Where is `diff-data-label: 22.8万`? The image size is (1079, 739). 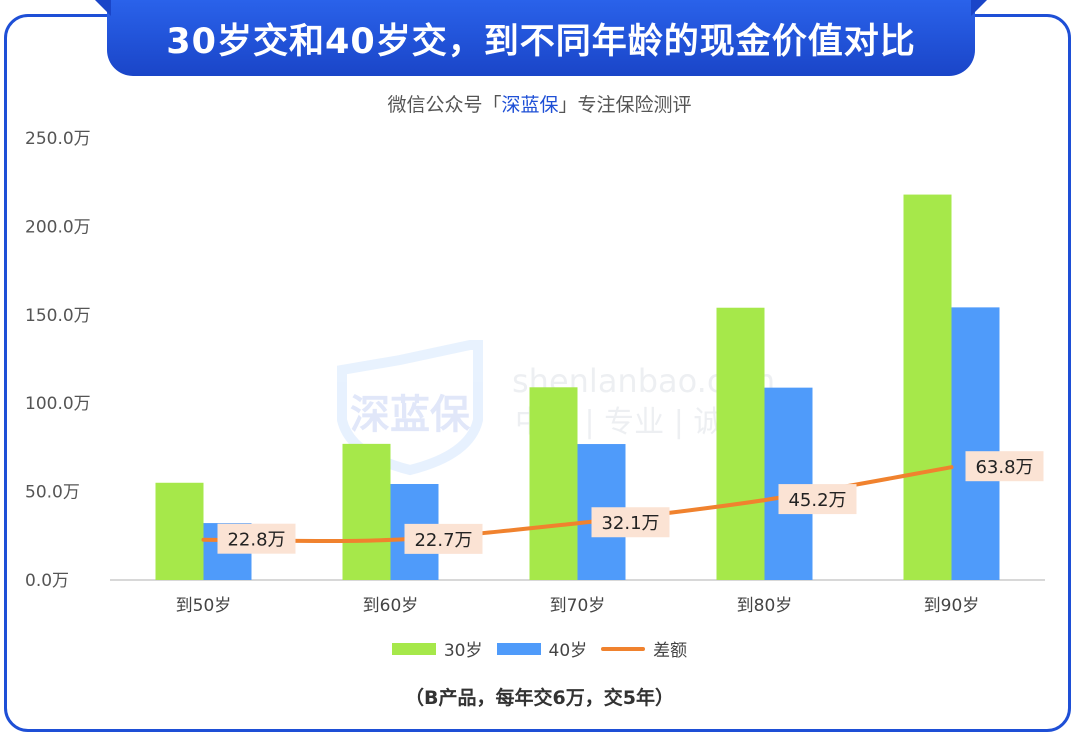
diff-data-label: 22.8万 is located at coordinates (256, 540).